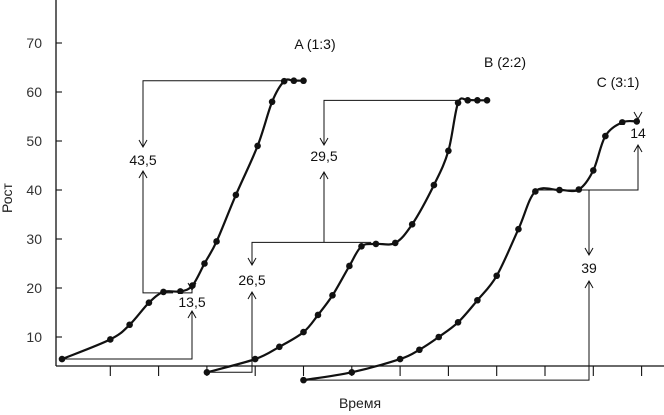  I want to click on x-ticks, so click(376, 371).